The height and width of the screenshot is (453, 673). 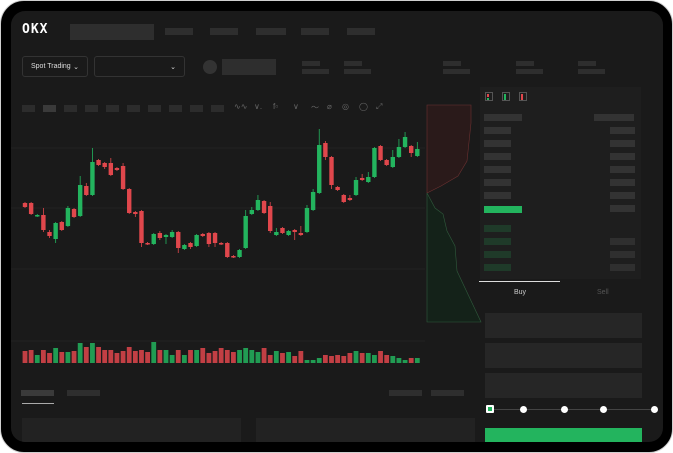 What do you see at coordinates (258, 106) in the screenshot?
I see `line-type-icon: ∨.` at bounding box center [258, 106].